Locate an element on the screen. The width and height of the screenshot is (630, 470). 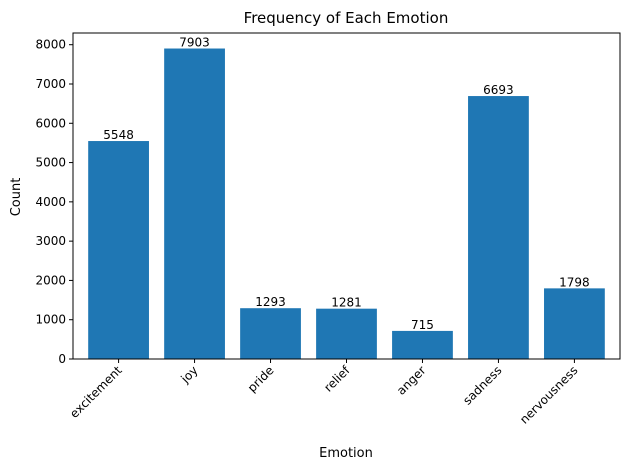
x-tick-label-sadness: sadness is located at coordinates (482, 385).